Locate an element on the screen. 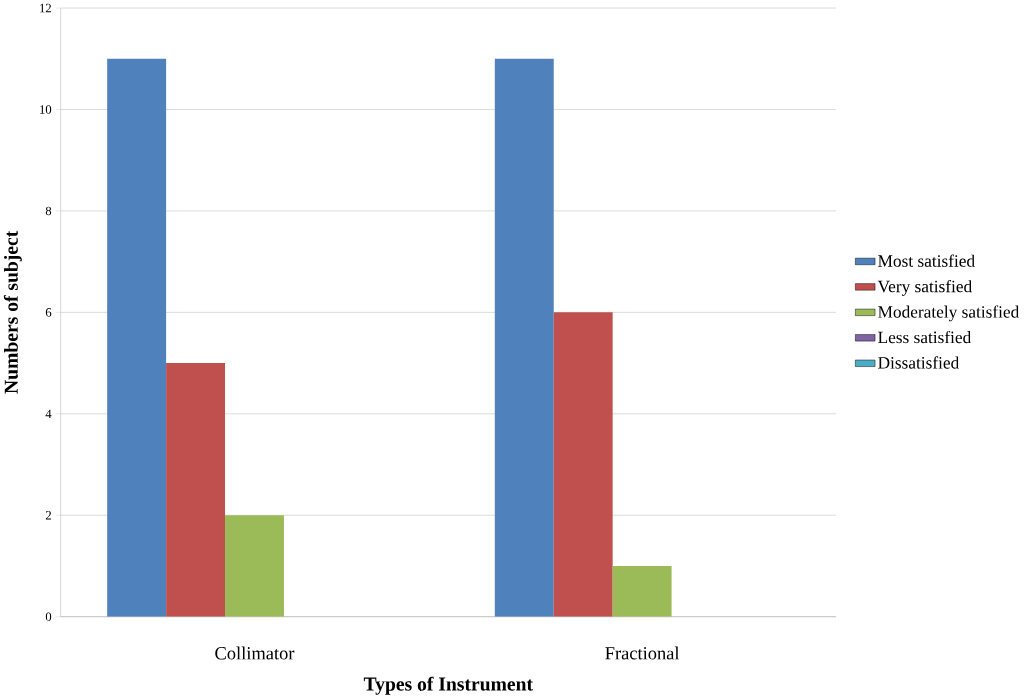  x-tick-label: Collimator is located at coordinates (255, 653).